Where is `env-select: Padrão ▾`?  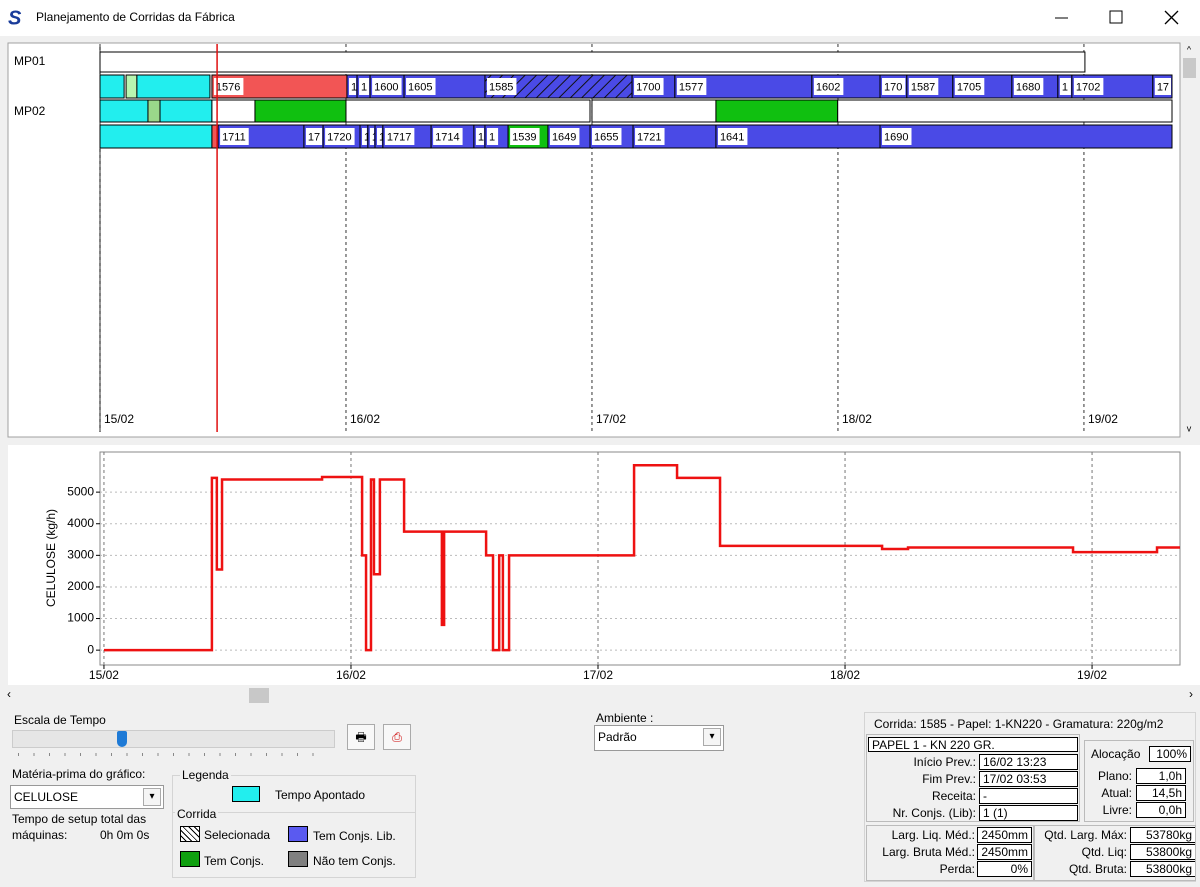 env-select: Padrão ▾ is located at coordinates (659, 738).